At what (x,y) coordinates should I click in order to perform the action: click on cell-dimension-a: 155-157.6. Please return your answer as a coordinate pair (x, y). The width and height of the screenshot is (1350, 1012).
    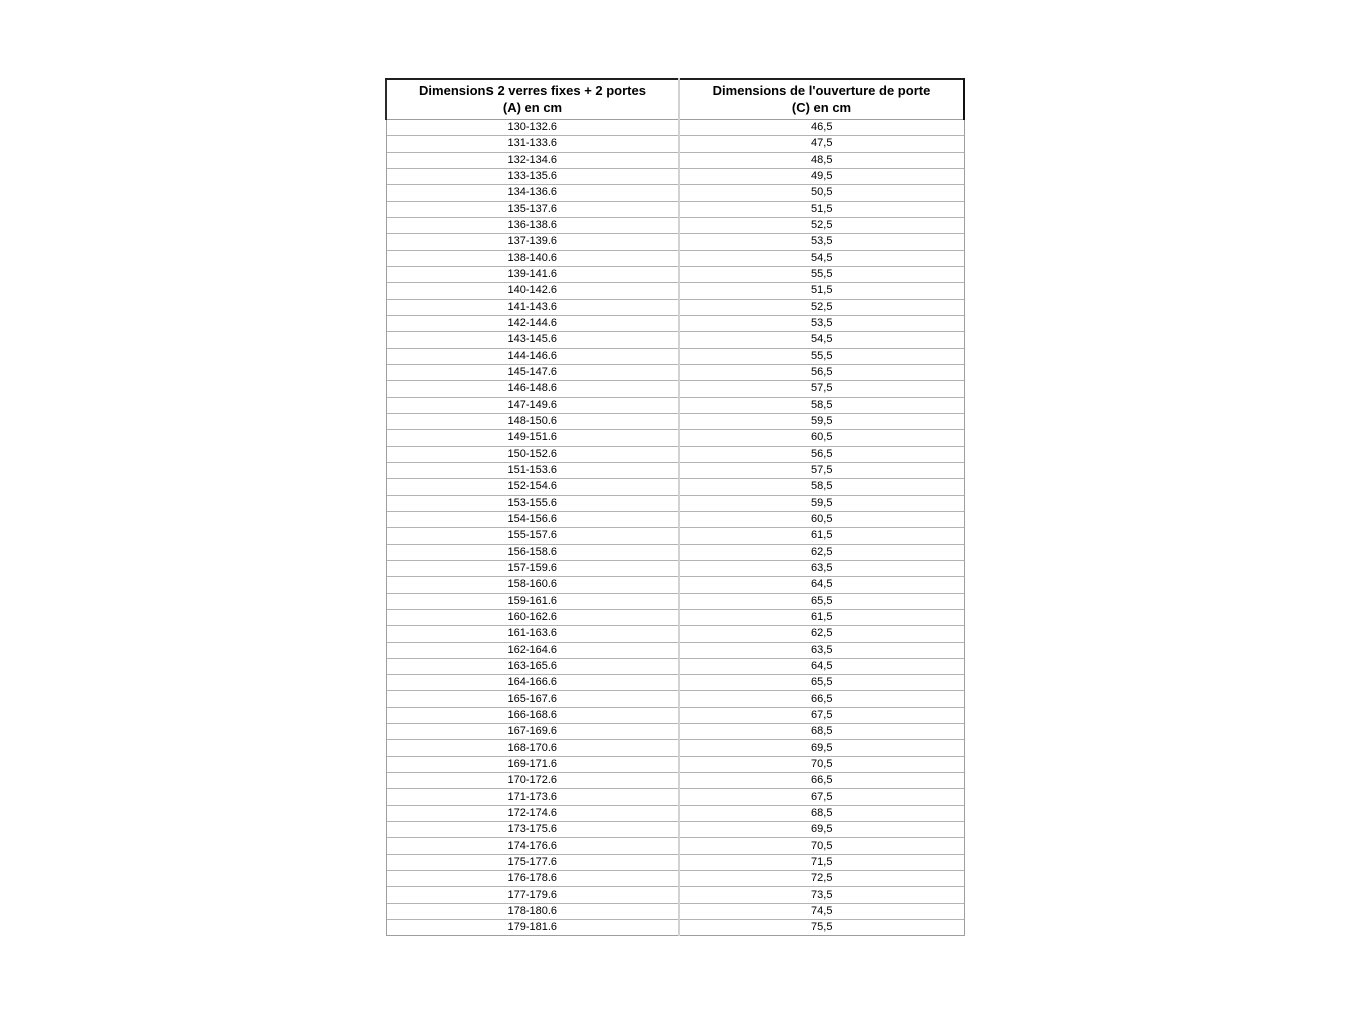
    Looking at the image, I should click on (532, 536).